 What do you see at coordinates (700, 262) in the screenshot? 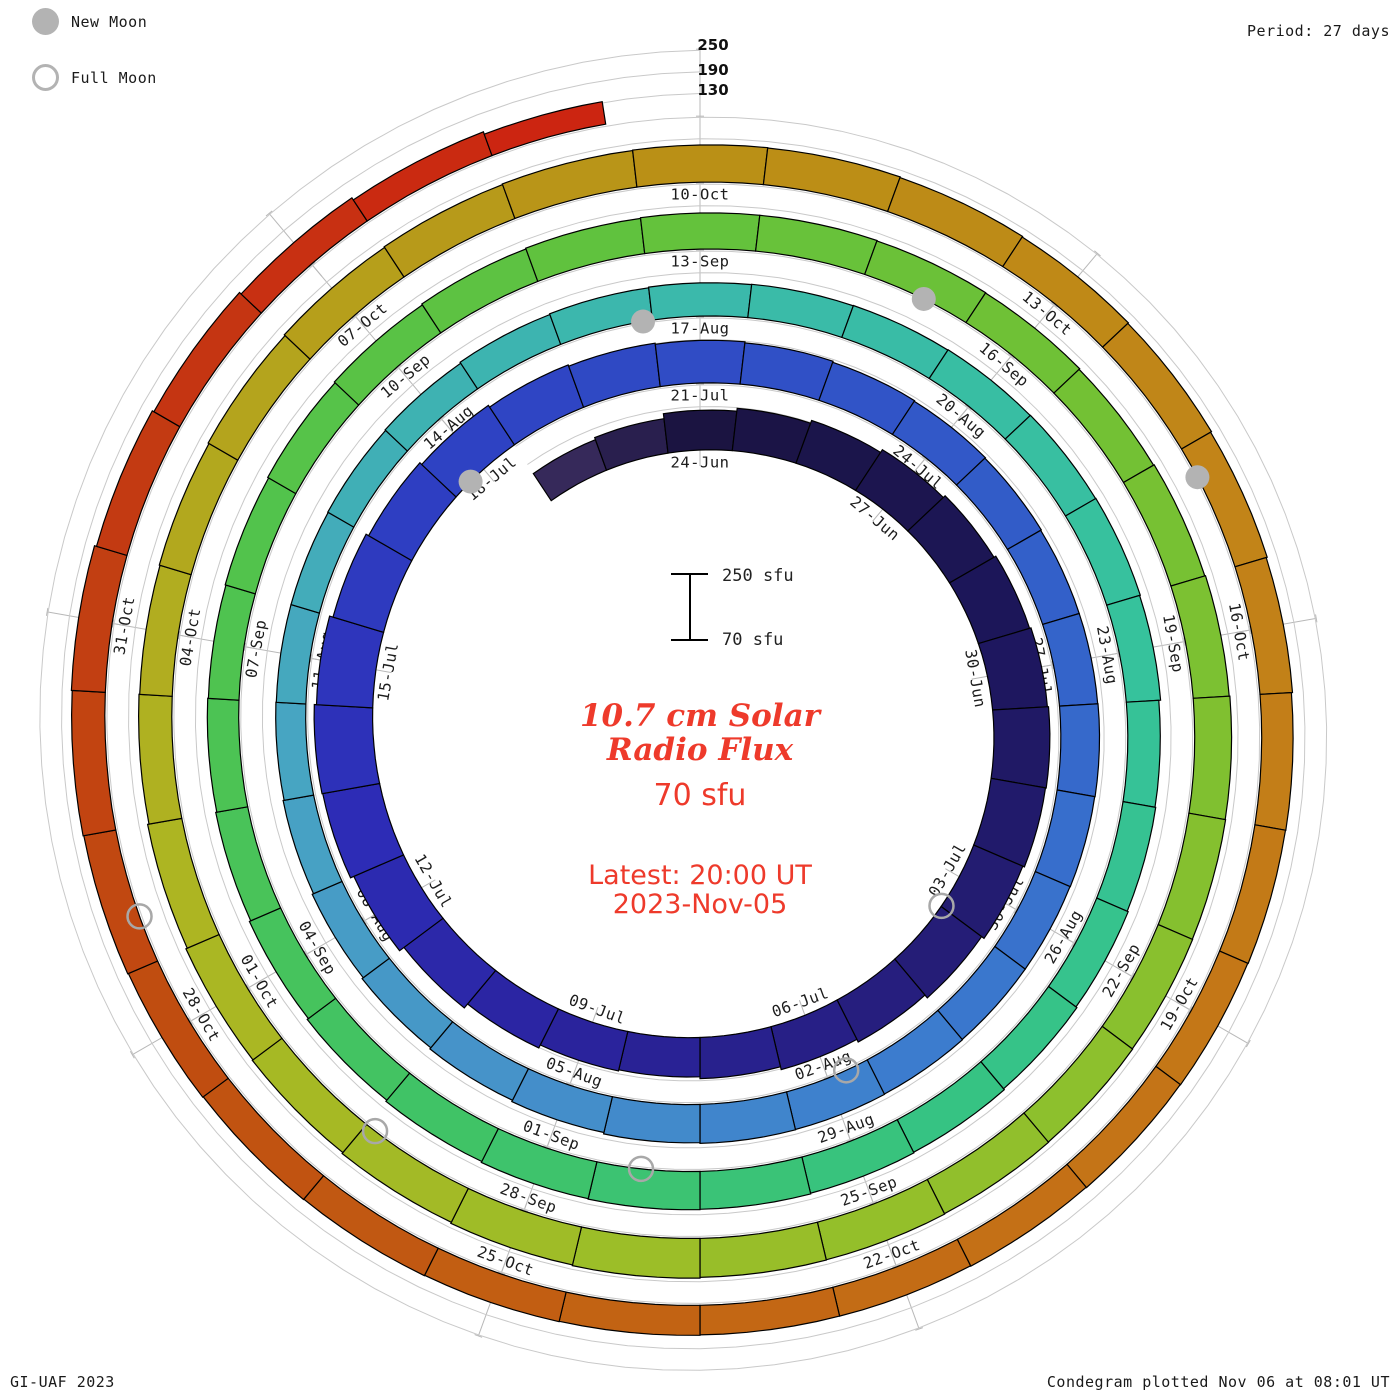
I see `date-label: 13-Sep` at bounding box center [700, 262].